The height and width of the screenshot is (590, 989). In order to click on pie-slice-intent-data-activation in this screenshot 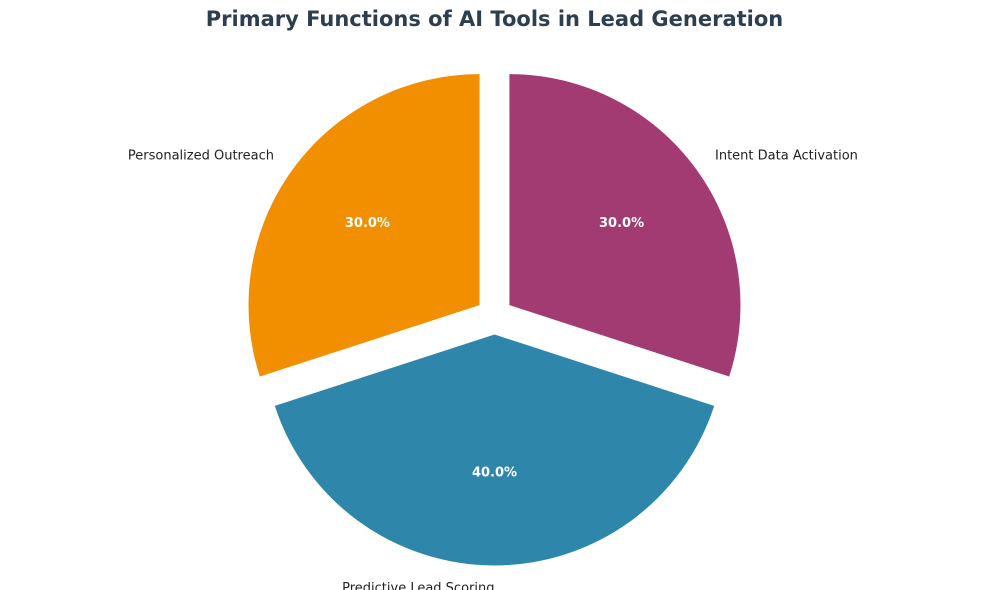, I will do `click(625, 225)`.